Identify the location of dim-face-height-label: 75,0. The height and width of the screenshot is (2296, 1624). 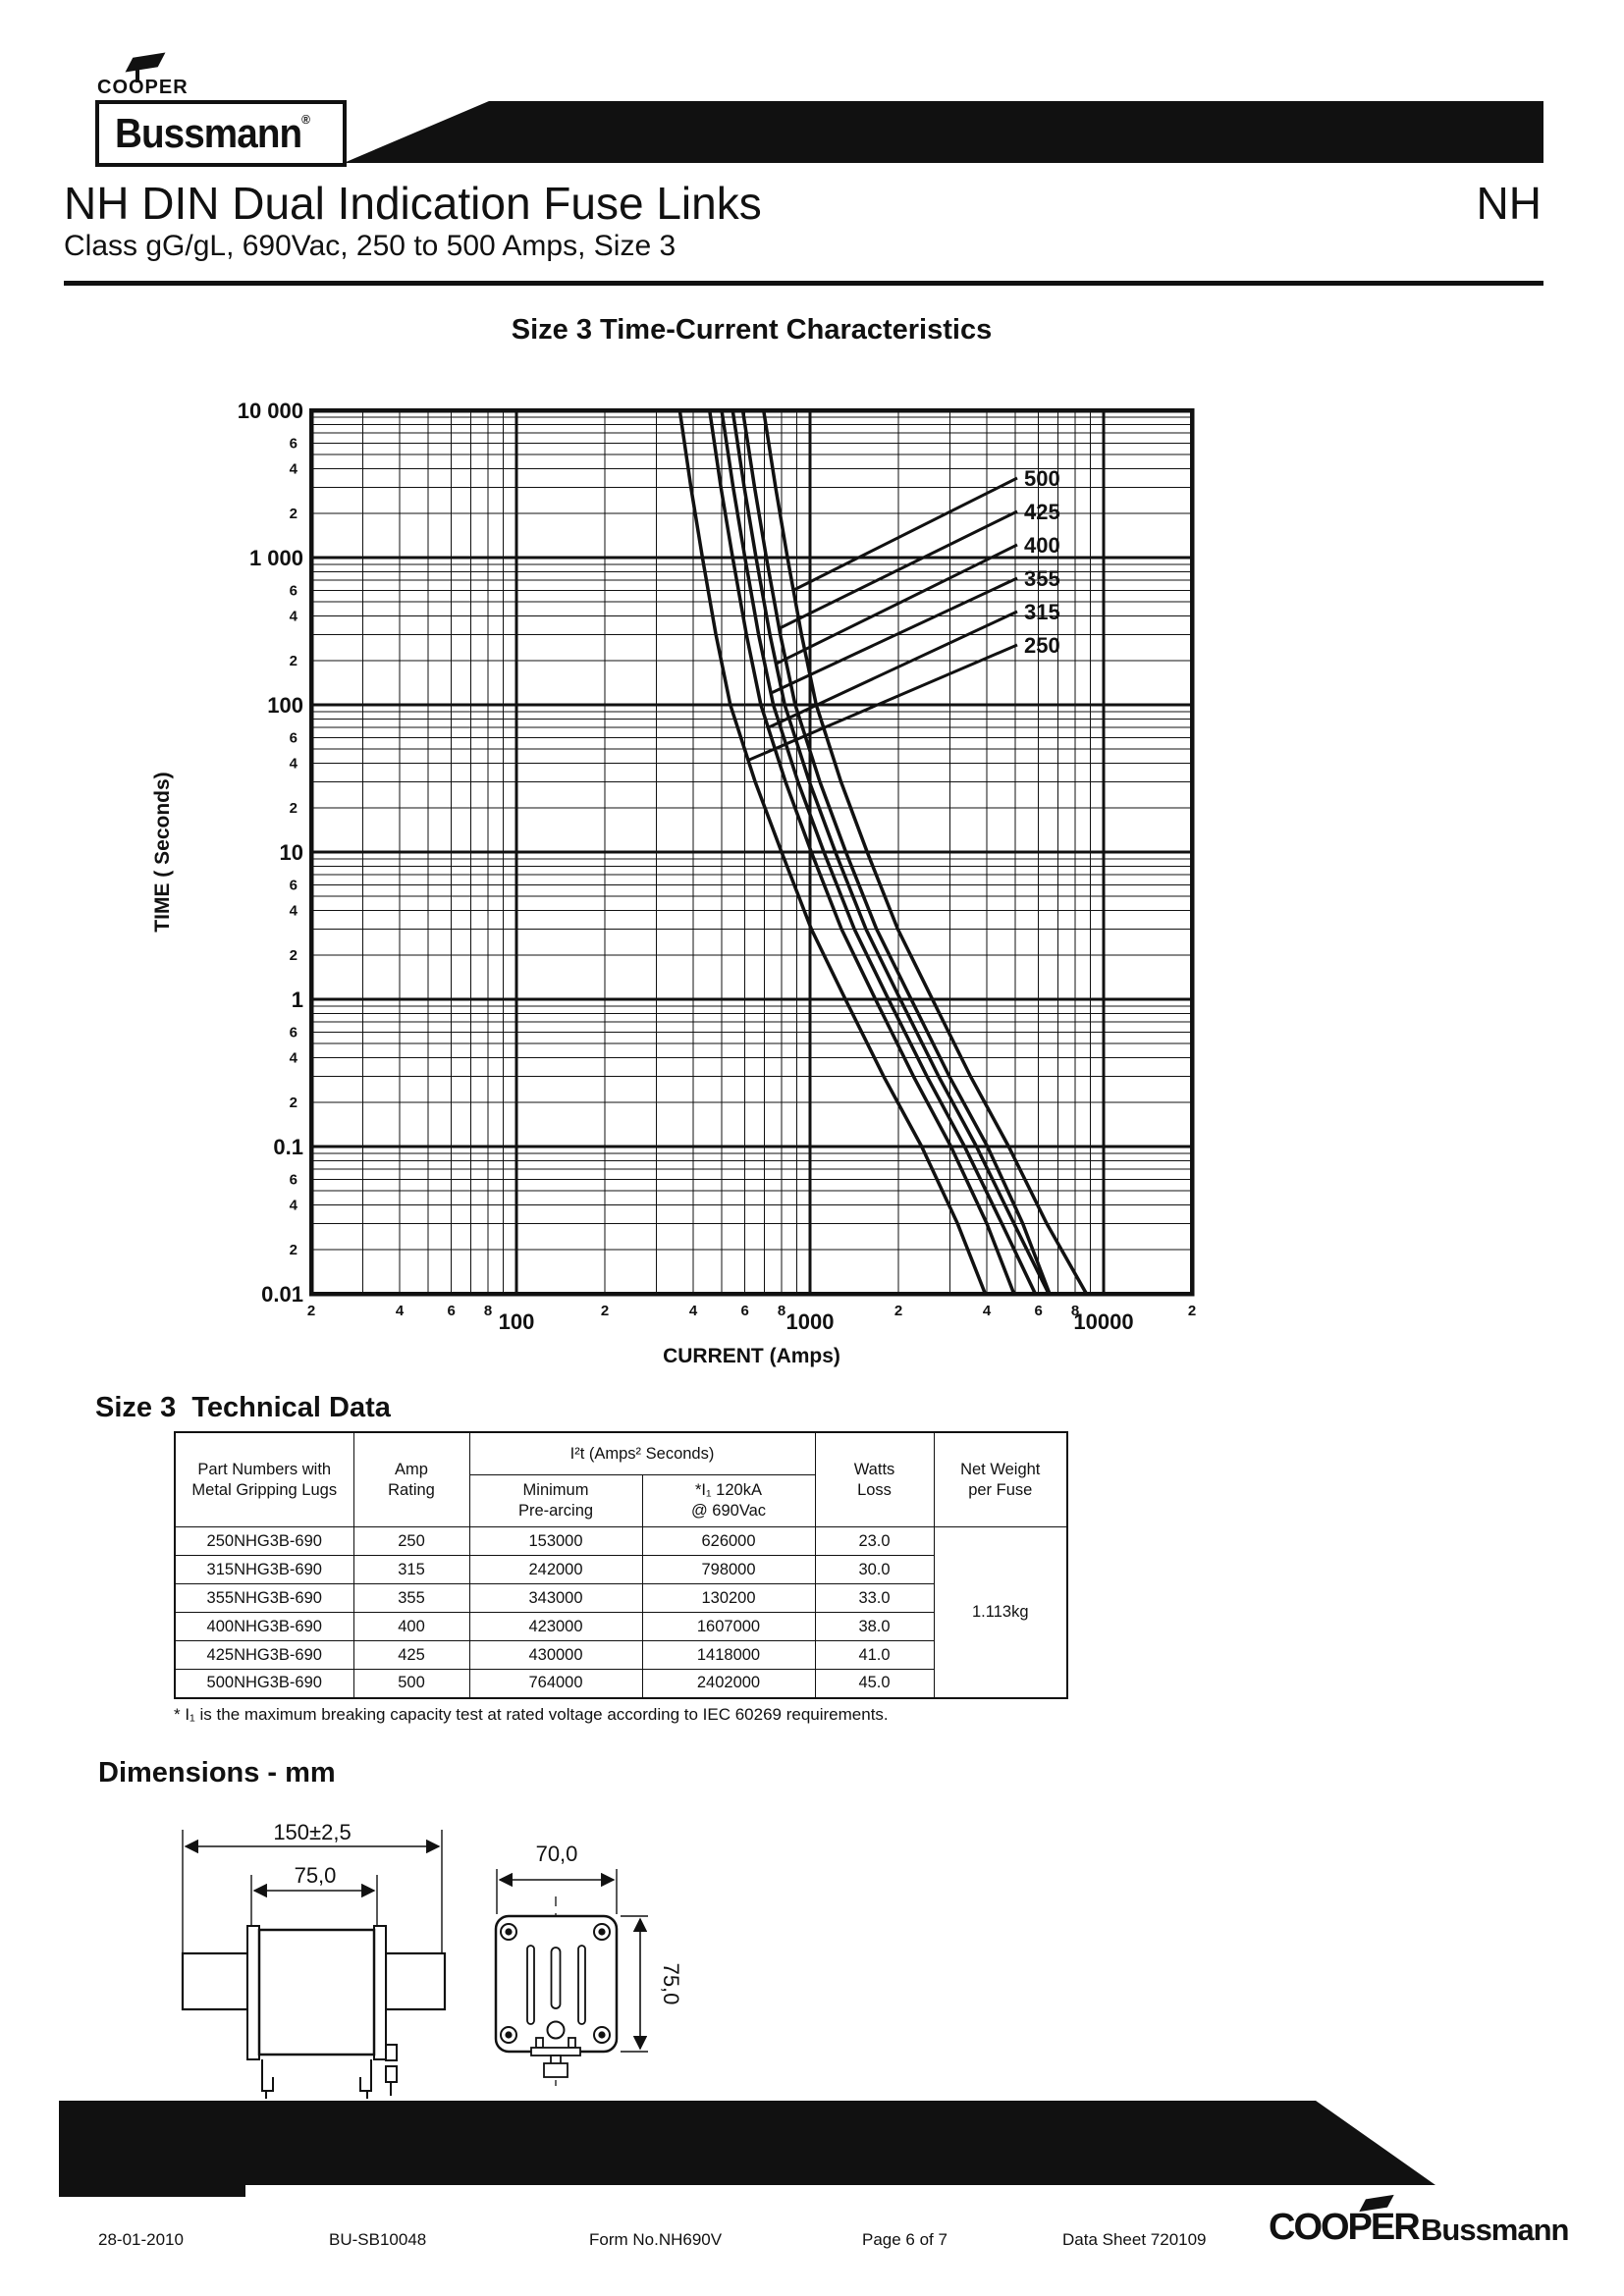
(671, 1984).